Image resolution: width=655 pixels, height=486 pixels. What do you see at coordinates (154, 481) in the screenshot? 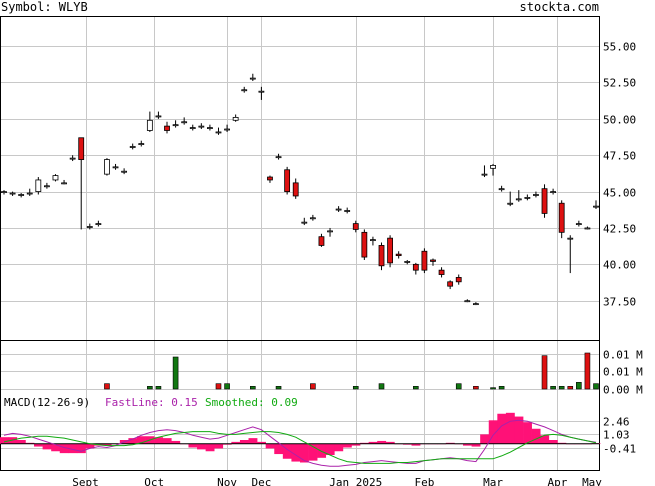
I see `x-tick-label: Oct` at bounding box center [154, 481].